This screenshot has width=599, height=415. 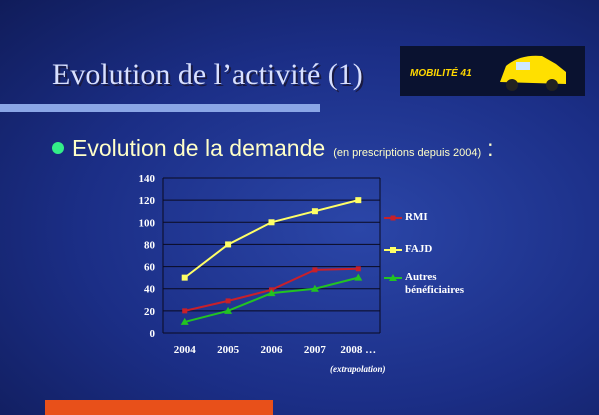 What do you see at coordinates (358, 369) in the screenshot?
I see `footnote: (extrapolation)` at bounding box center [358, 369].